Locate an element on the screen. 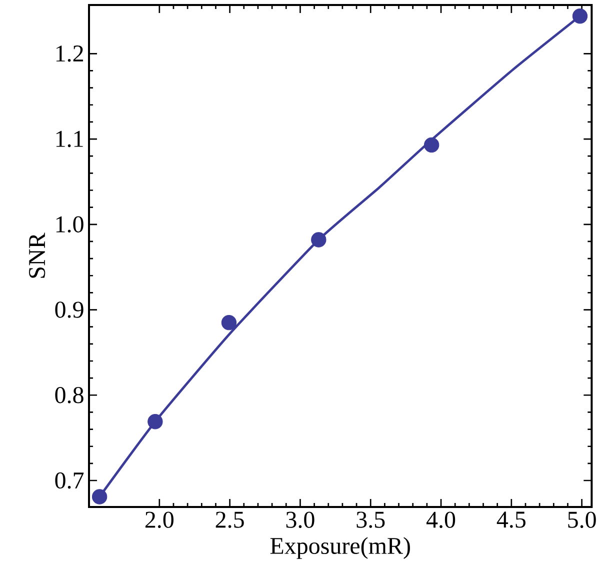 The image size is (604, 588). x-tick-label: 3.0 is located at coordinates (300, 520).